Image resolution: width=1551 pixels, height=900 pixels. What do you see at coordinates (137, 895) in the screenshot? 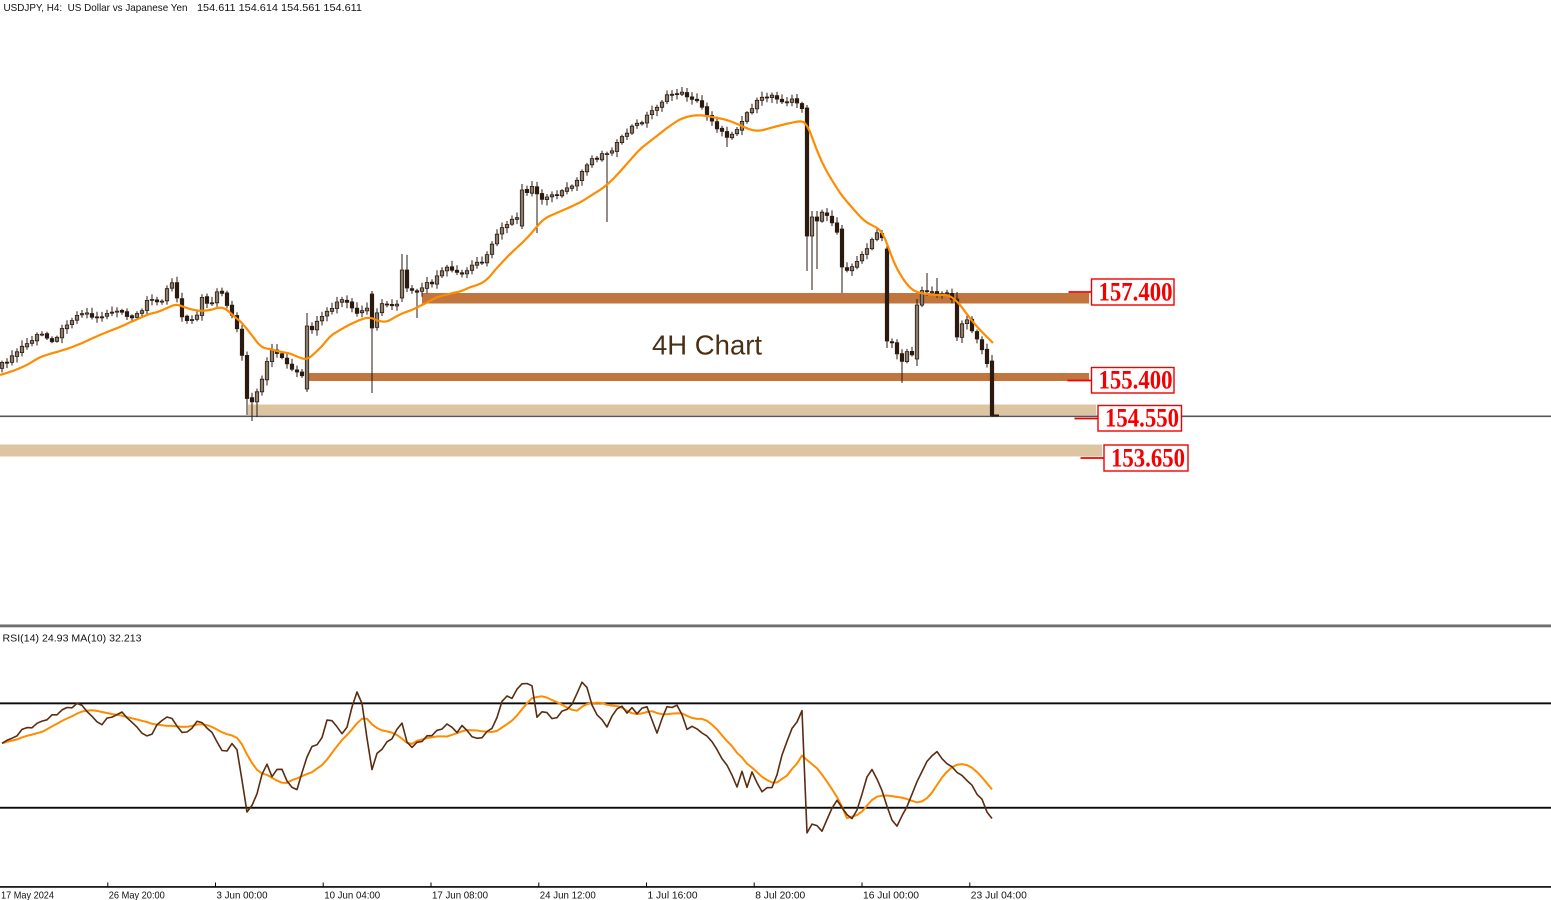
I see `svg-text: 26 May 20:00` at bounding box center [137, 895].